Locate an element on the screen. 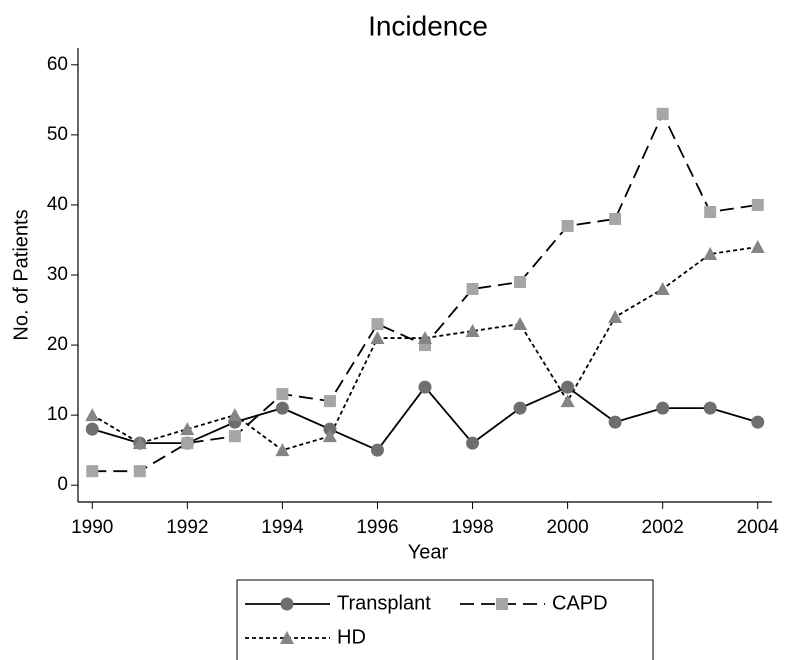 This screenshot has height=660, width=787. x-axis-label: Year is located at coordinates (428, 552).